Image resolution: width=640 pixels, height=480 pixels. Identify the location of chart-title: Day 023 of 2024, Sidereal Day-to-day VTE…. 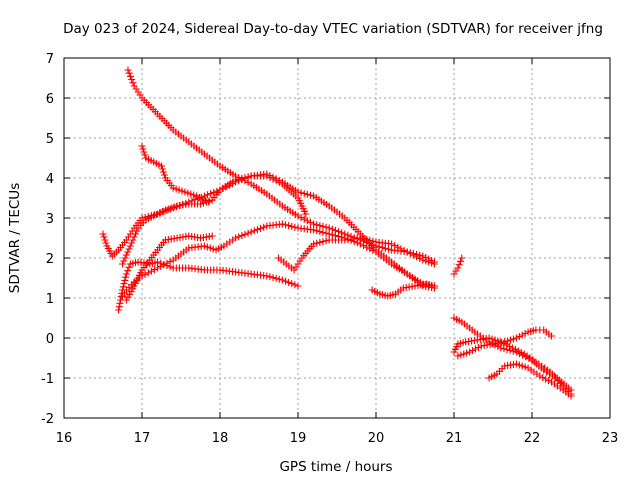
(333, 29).